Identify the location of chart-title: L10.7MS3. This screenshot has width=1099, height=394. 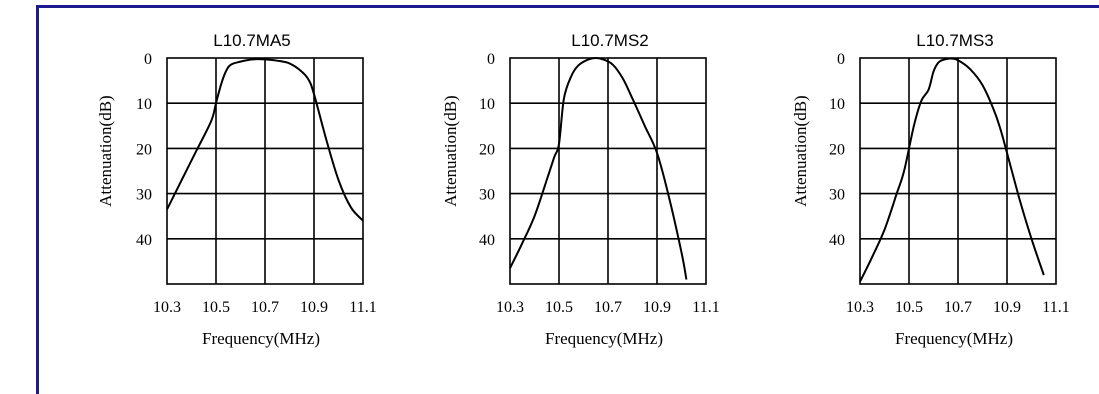
(955, 40).